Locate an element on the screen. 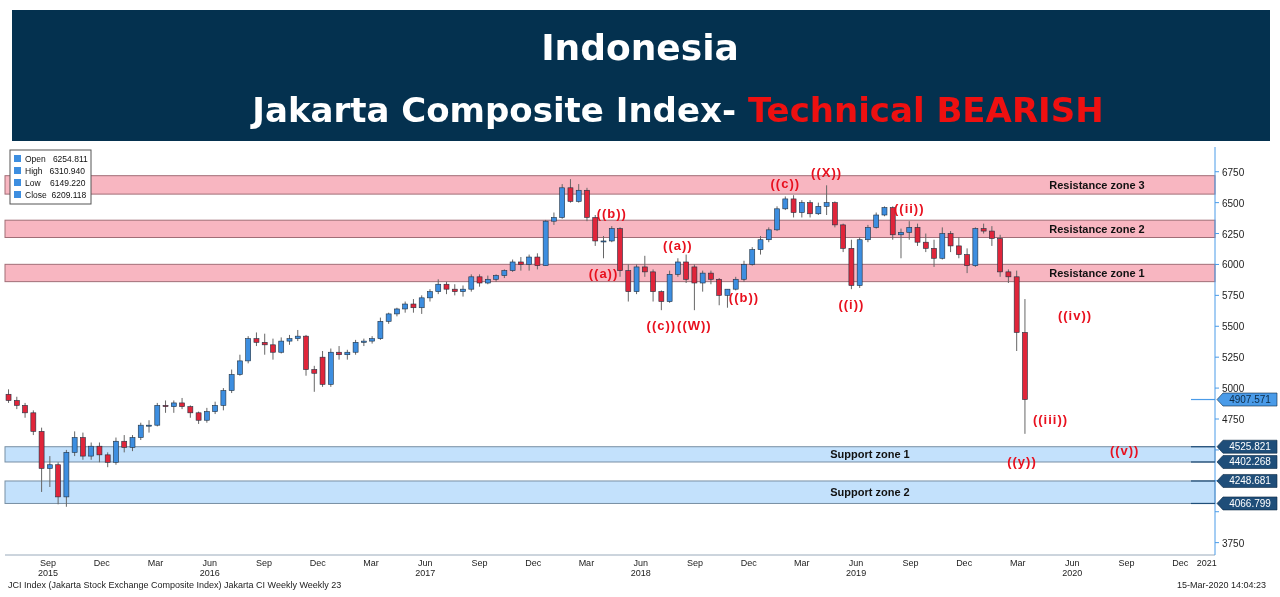  x-tick-label: 2021 is located at coordinates (1206, 563).